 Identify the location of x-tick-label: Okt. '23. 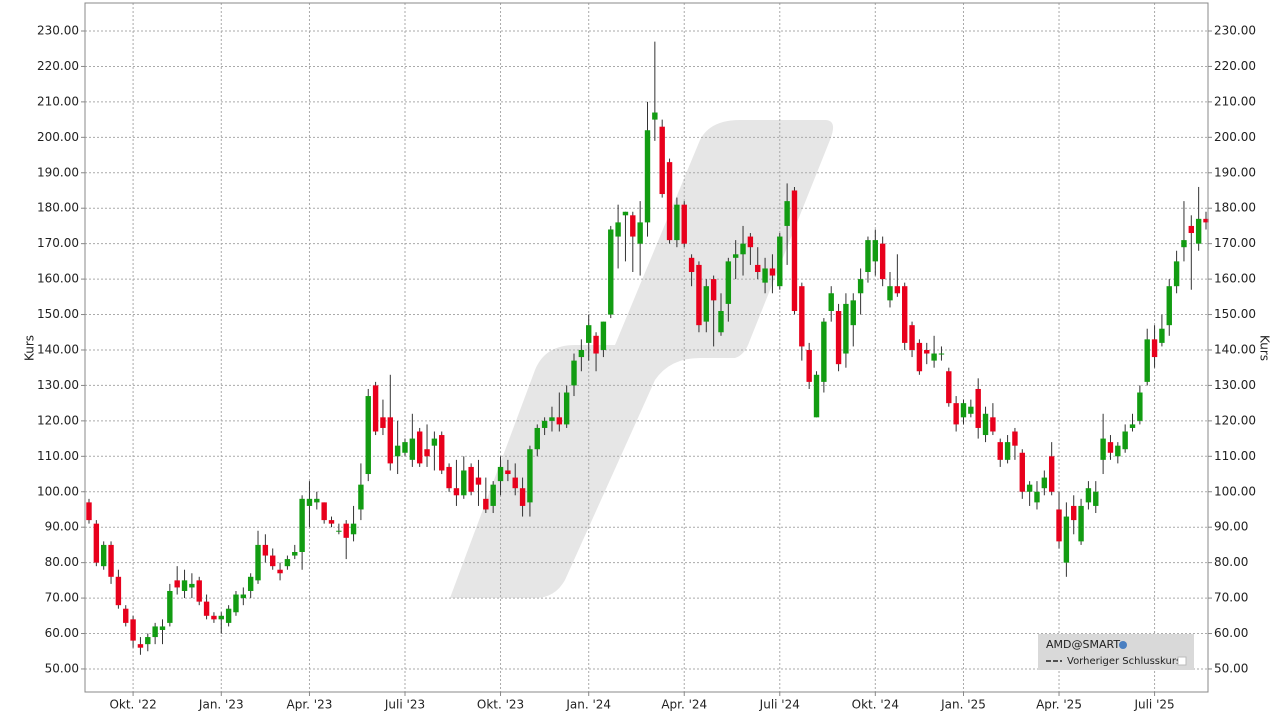
(500, 705).